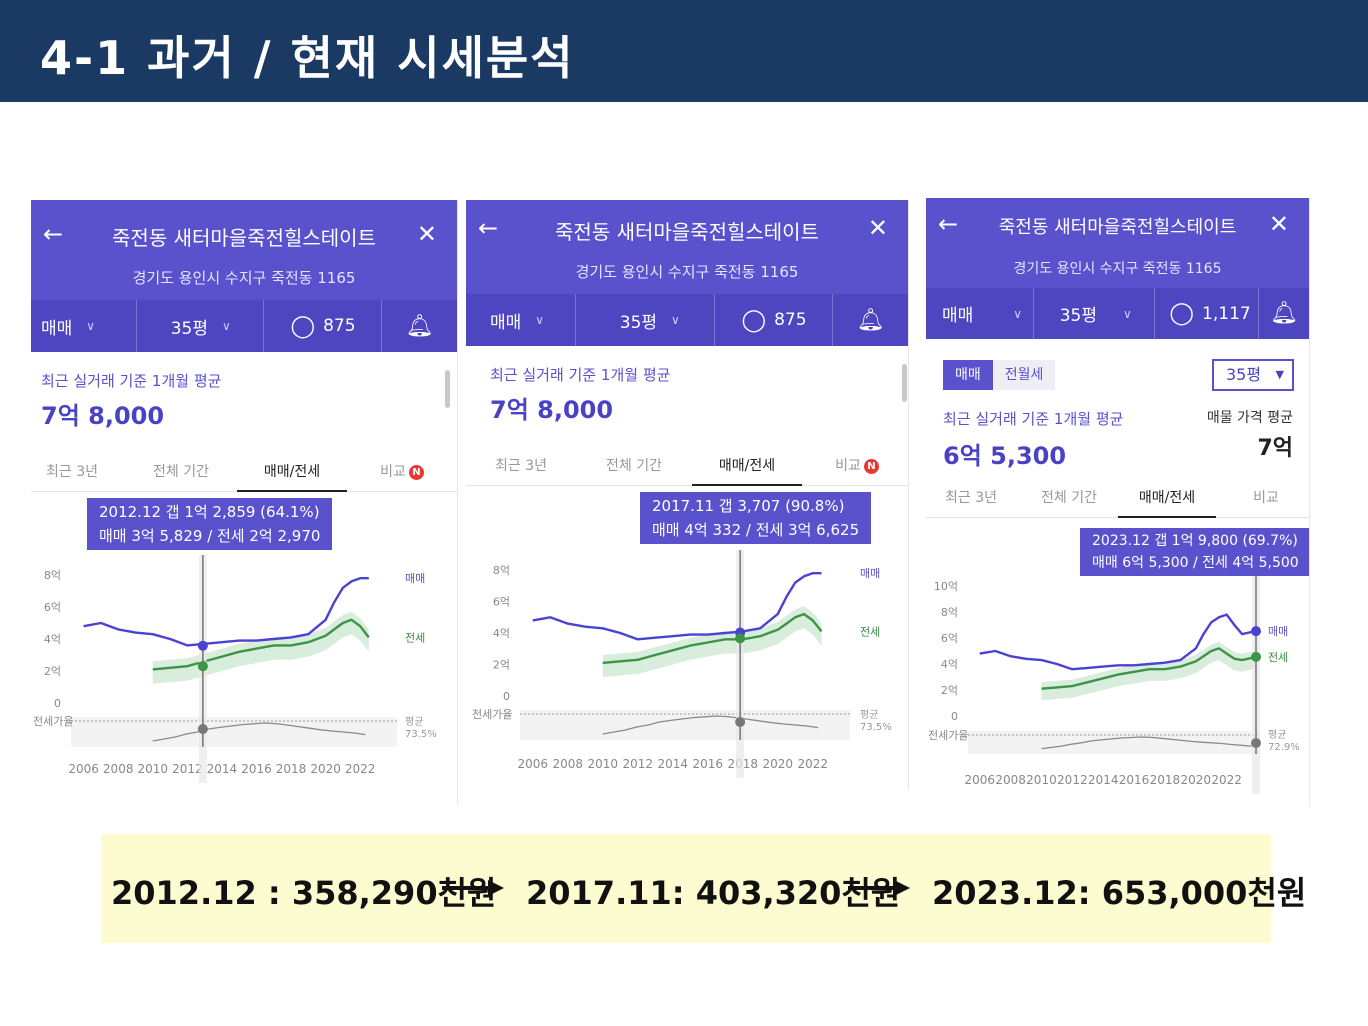  I want to click on filter-row: 매매 ∨ 35평 ∨ ◯ 1,117 🔔︎, so click(1117, 313).